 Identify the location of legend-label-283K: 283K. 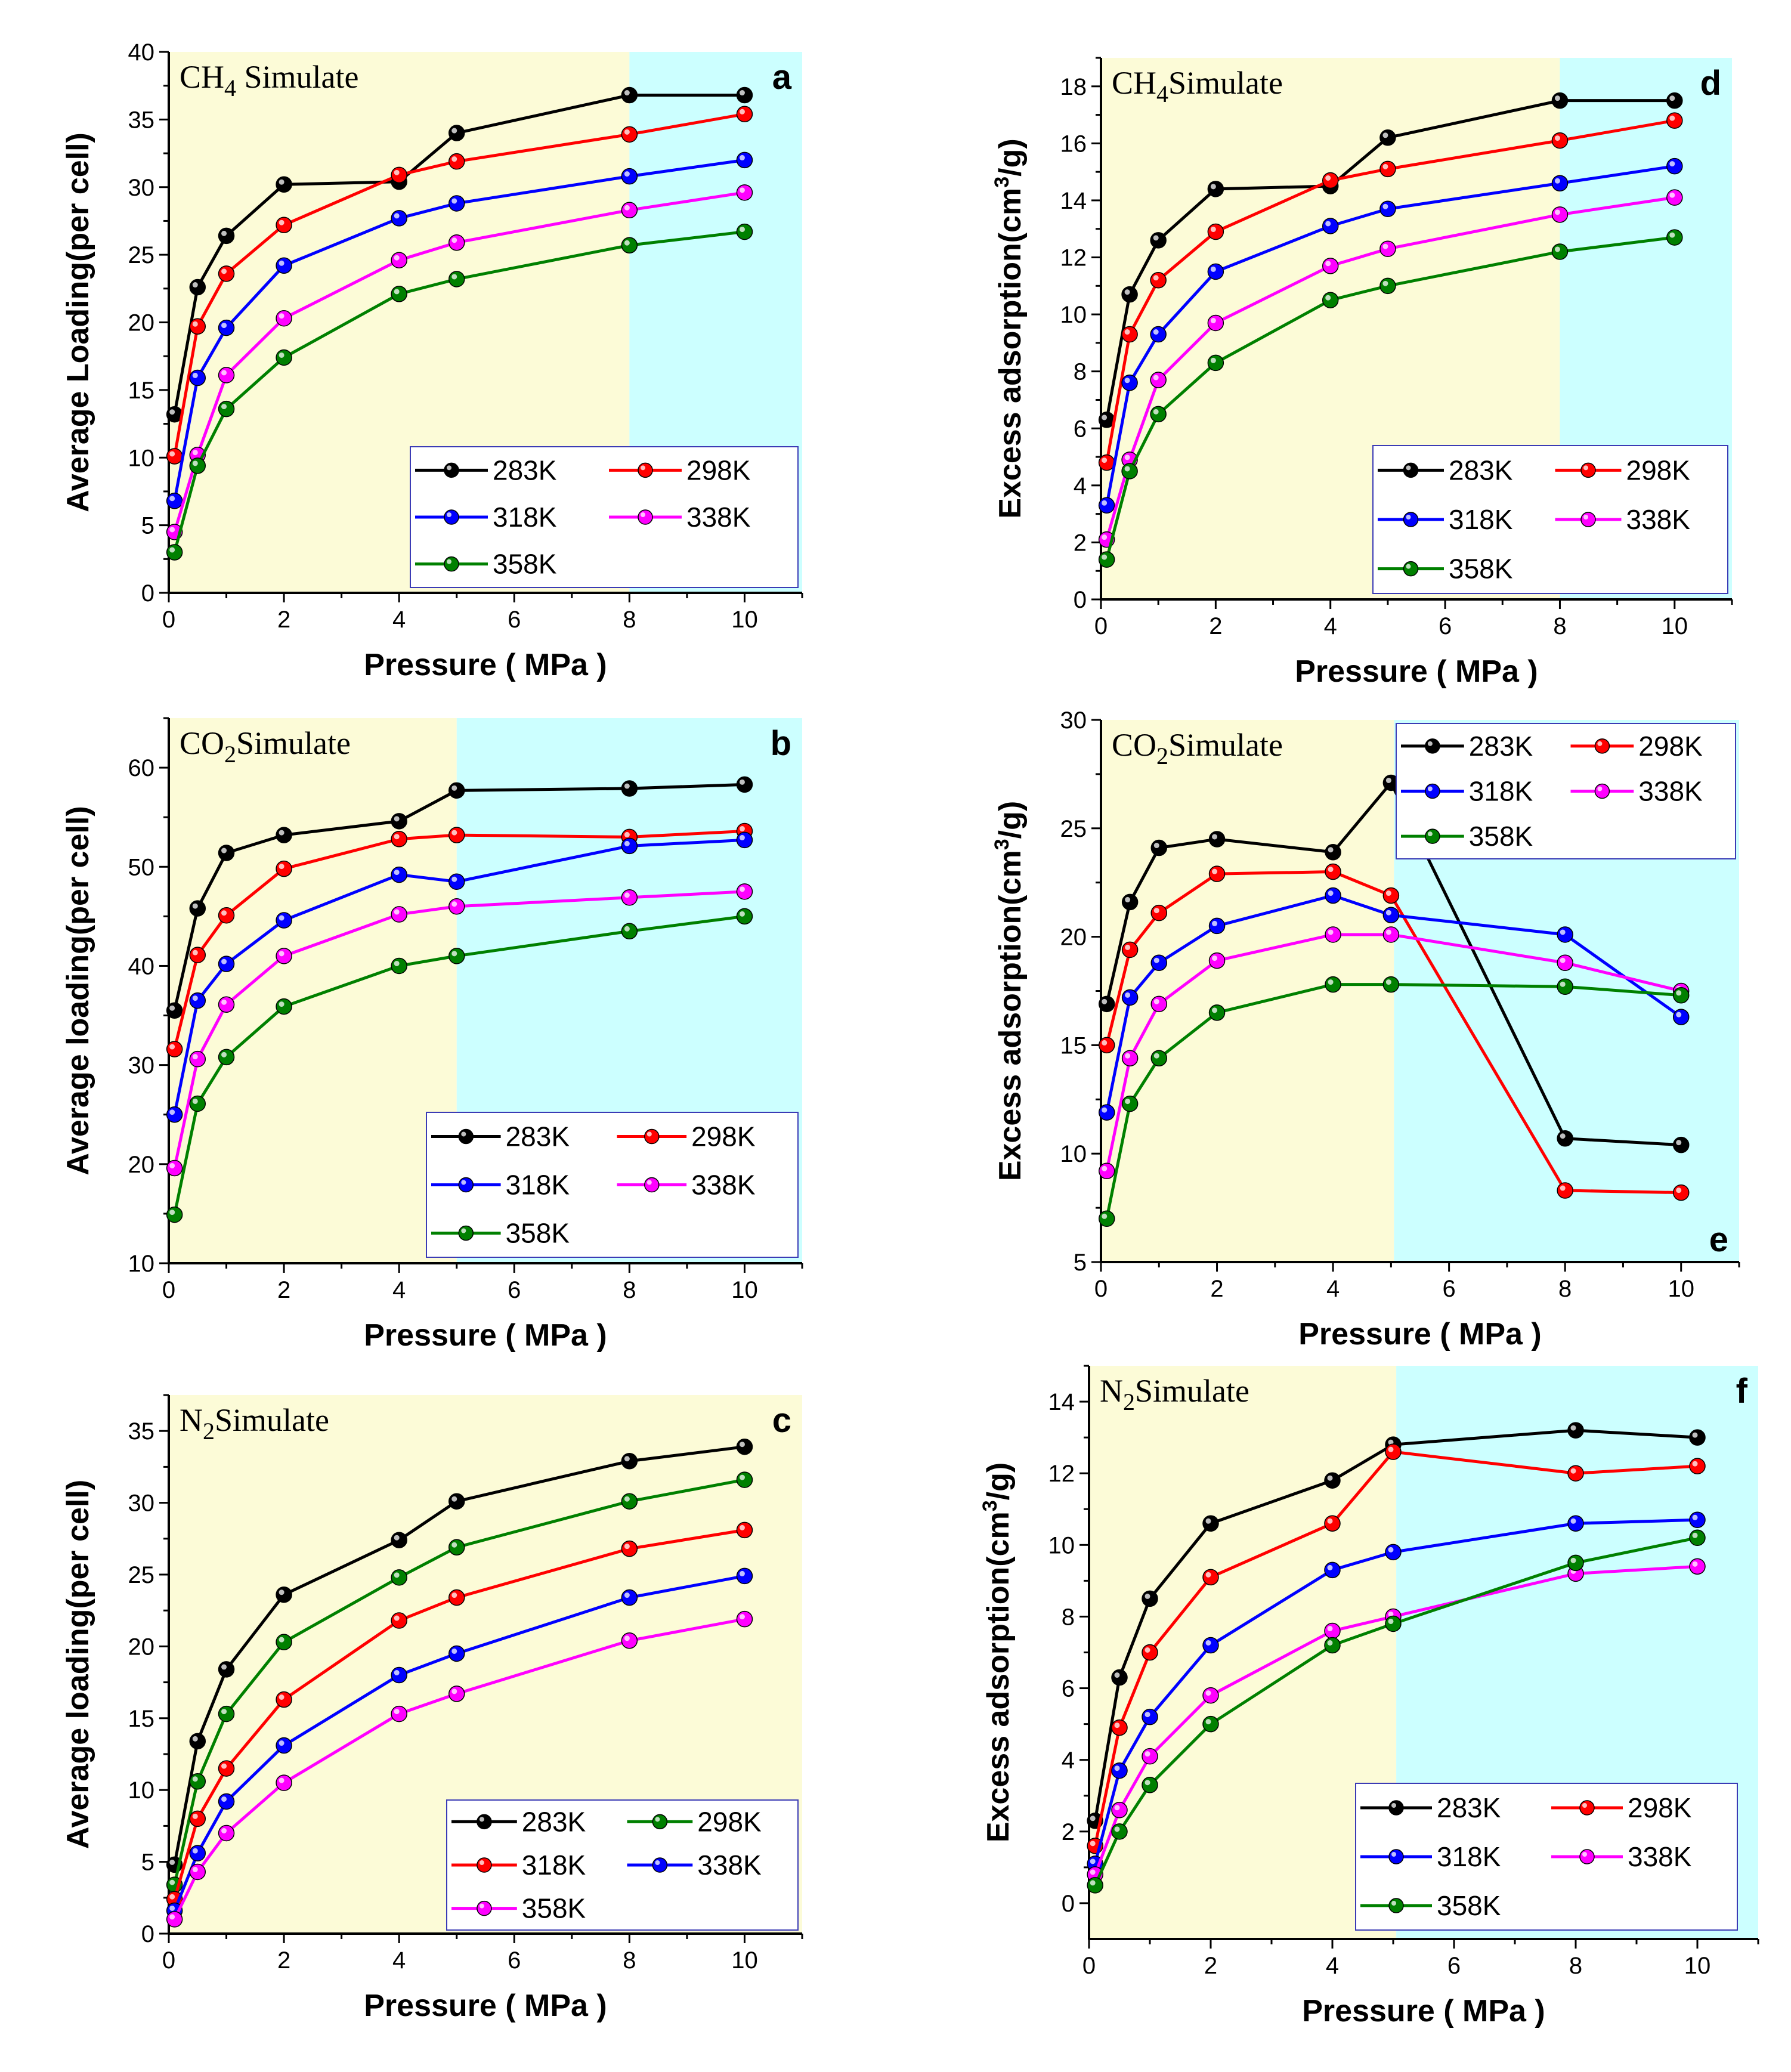
(1469, 1808).